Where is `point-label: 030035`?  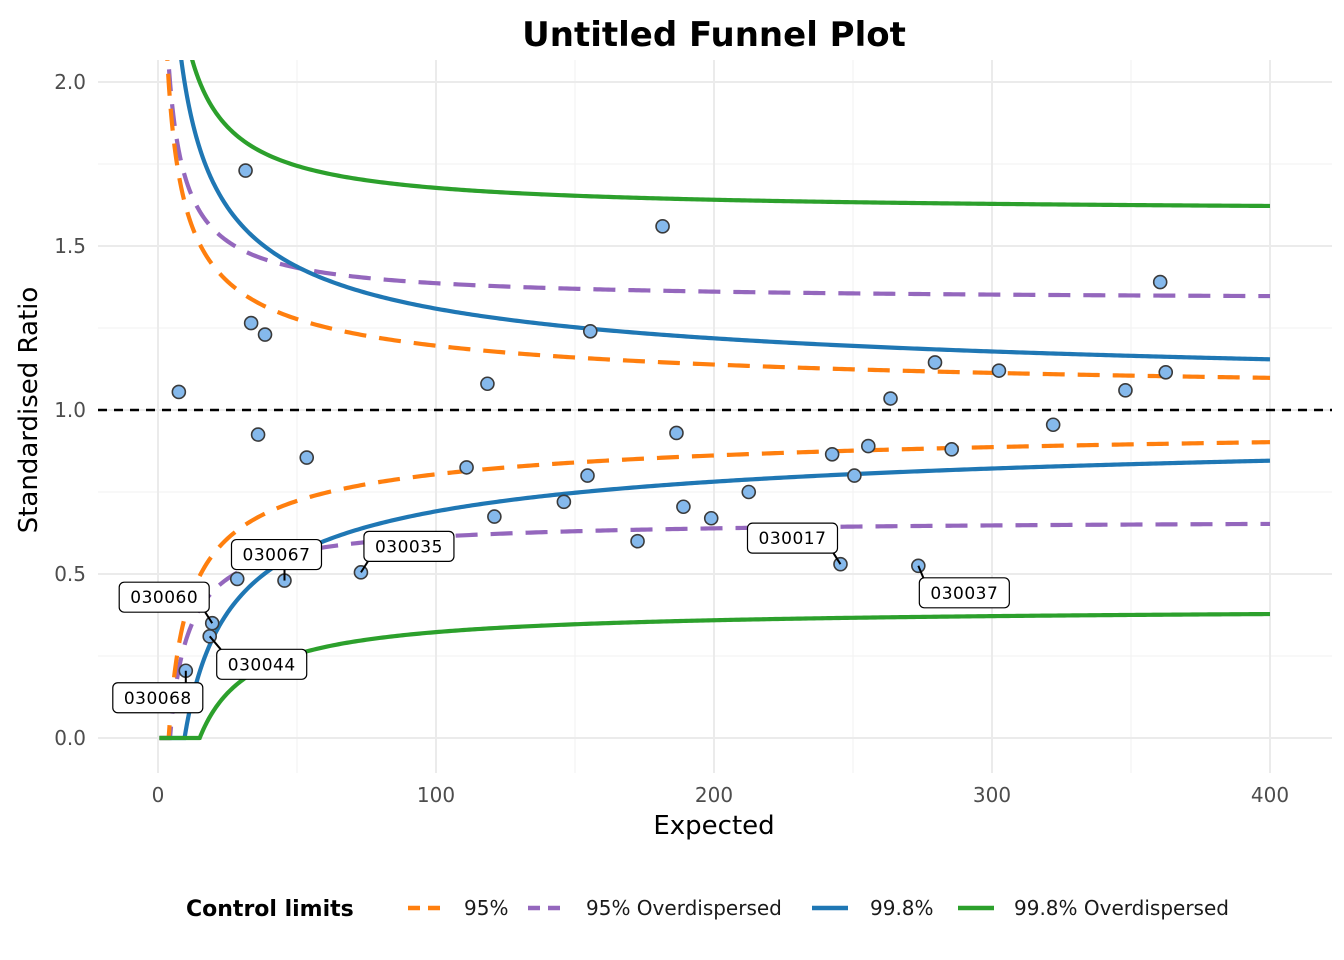 point-label: 030035 is located at coordinates (409, 547).